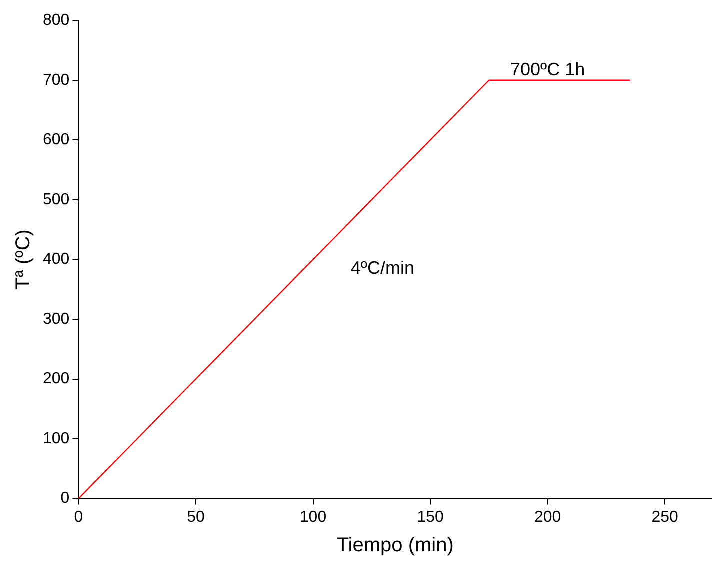 Image resolution: width=720 pixels, height=570 pixels. Describe the element at coordinates (56, 140) in the screenshot. I see `y-tick-label: 600` at that location.